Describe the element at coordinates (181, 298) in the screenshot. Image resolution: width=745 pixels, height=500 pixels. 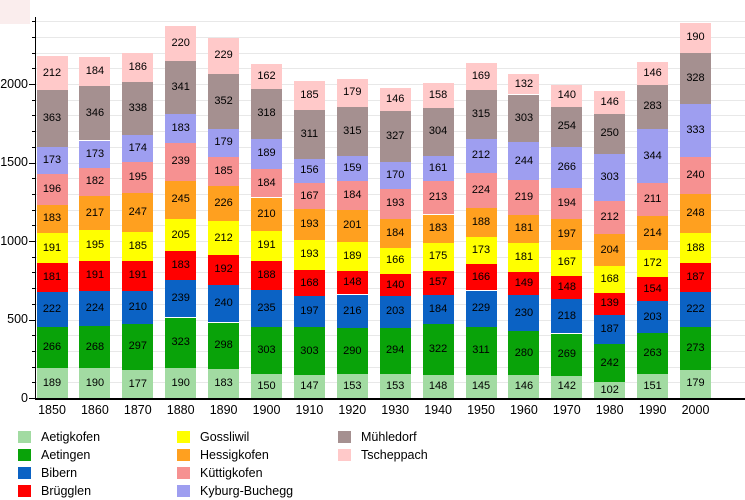
I see `bar-segment: 239` at that location.